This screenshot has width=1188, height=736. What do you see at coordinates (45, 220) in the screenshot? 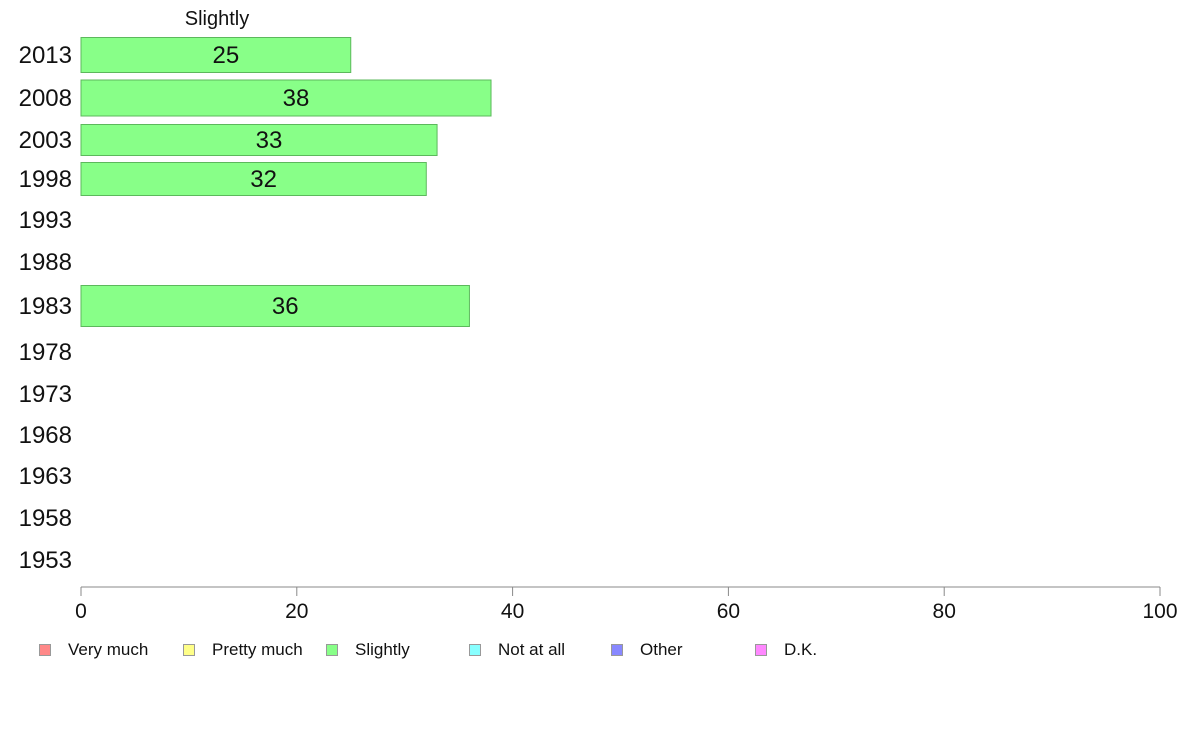
I see `y-tick-label: 1993` at bounding box center [45, 220].